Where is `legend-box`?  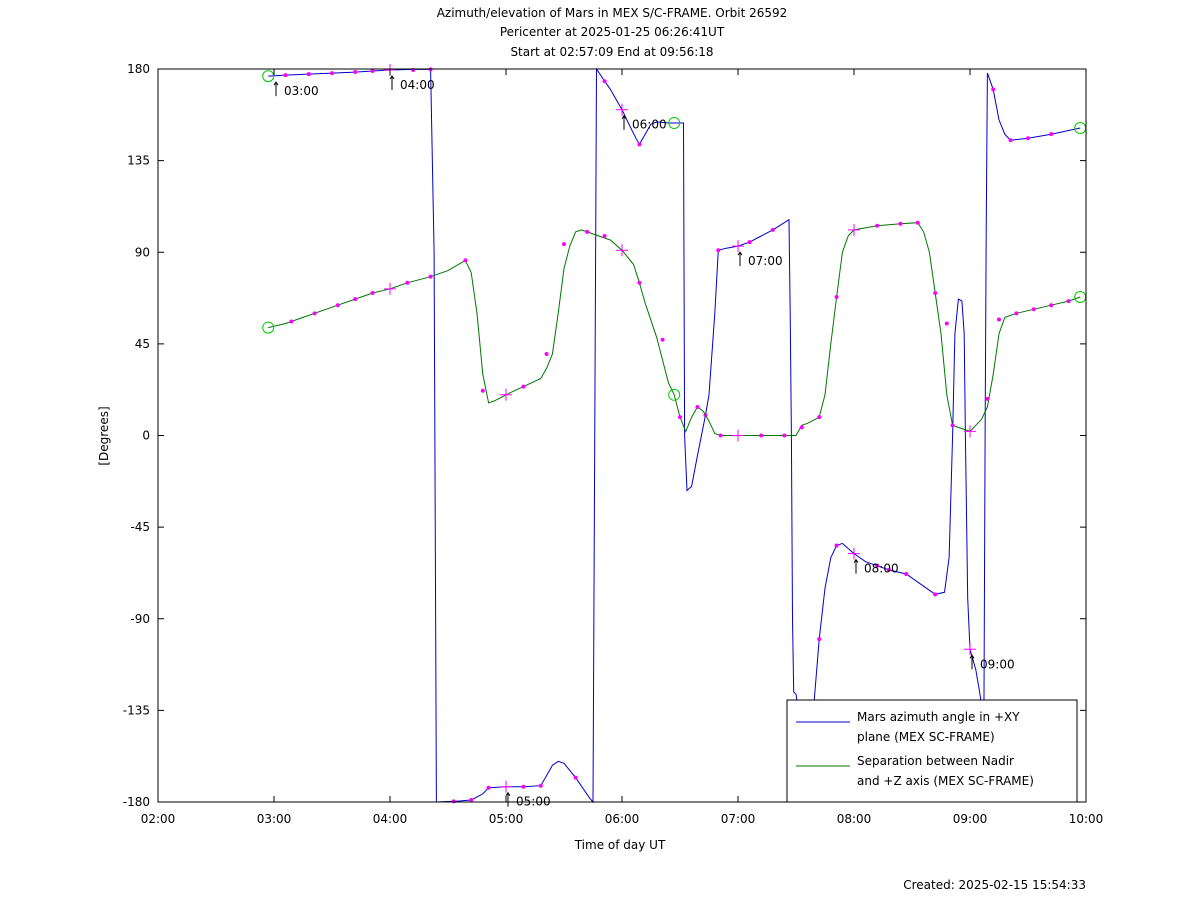
legend-box is located at coordinates (932, 751).